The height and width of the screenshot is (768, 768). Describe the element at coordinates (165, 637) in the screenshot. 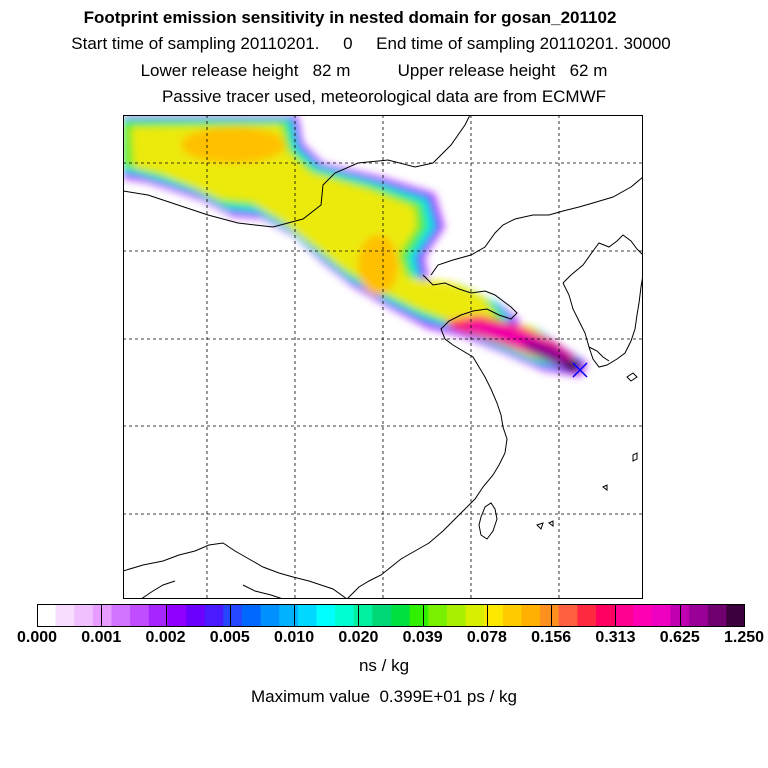

I see `colorbar-tick-label: 0.002` at that location.